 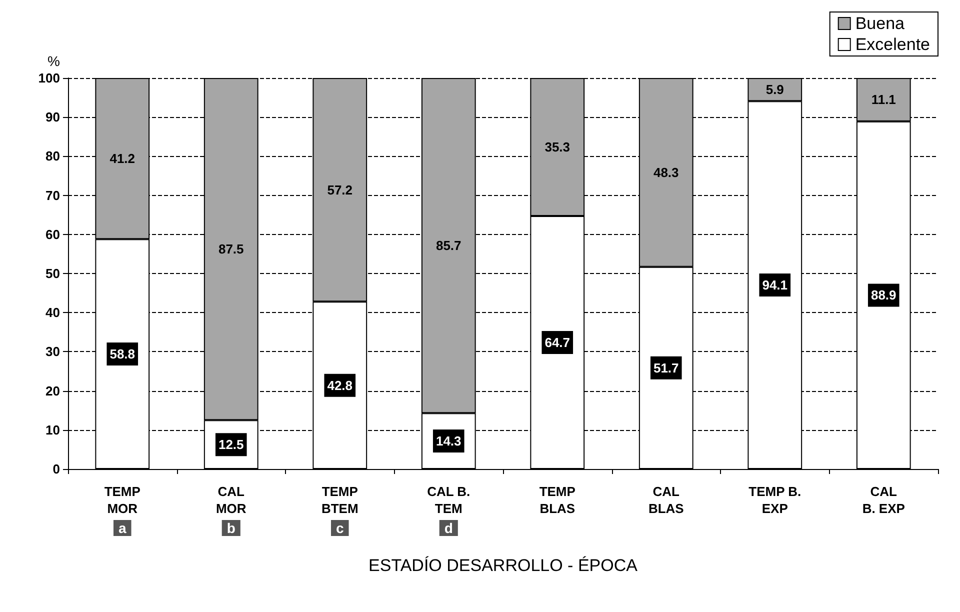 What do you see at coordinates (666, 172) in the screenshot?
I see `data-label: 48.3` at bounding box center [666, 172].